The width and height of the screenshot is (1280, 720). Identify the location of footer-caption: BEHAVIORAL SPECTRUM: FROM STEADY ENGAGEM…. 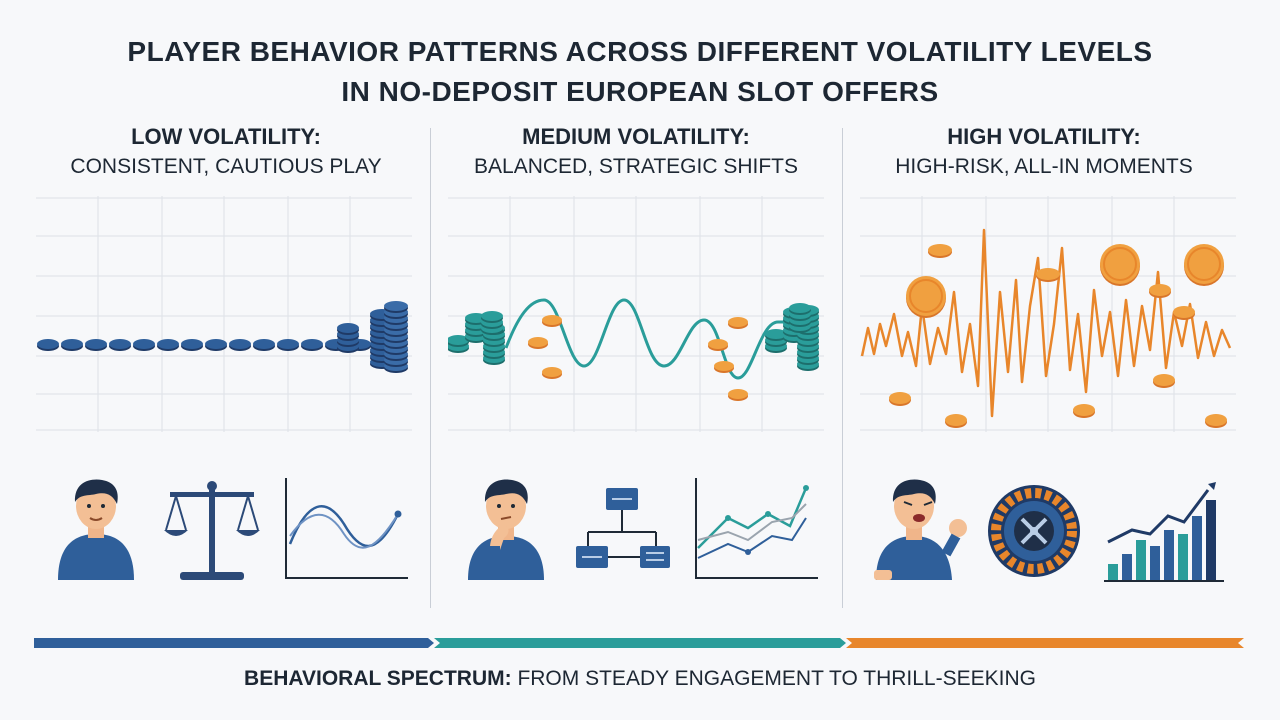
(640, 679).